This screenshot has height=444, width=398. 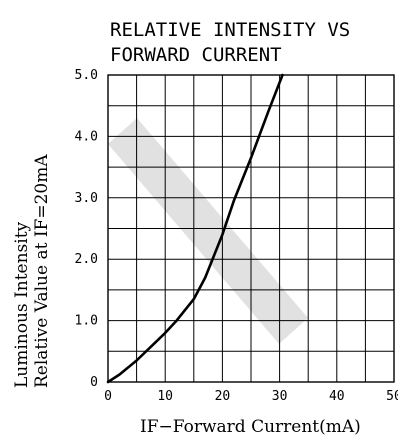 What do you see at coordinates (22, 304) in the screenshot?
I see `y-axis-label-line-1: Luminous Intensity` at bounding box center [22, 304].